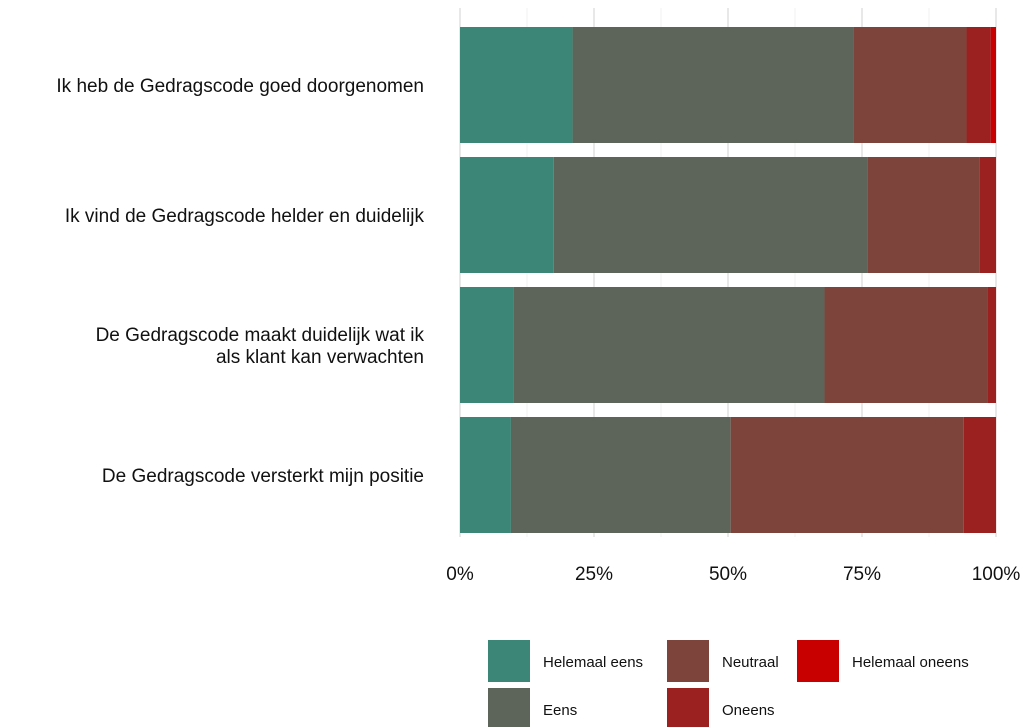 This screenshot has height=727, width=1027. What do you see at coordinates (748, 710) in the screenshot?
I see `legend-label-oneens: Oneens` at bounding box center [748, 710].